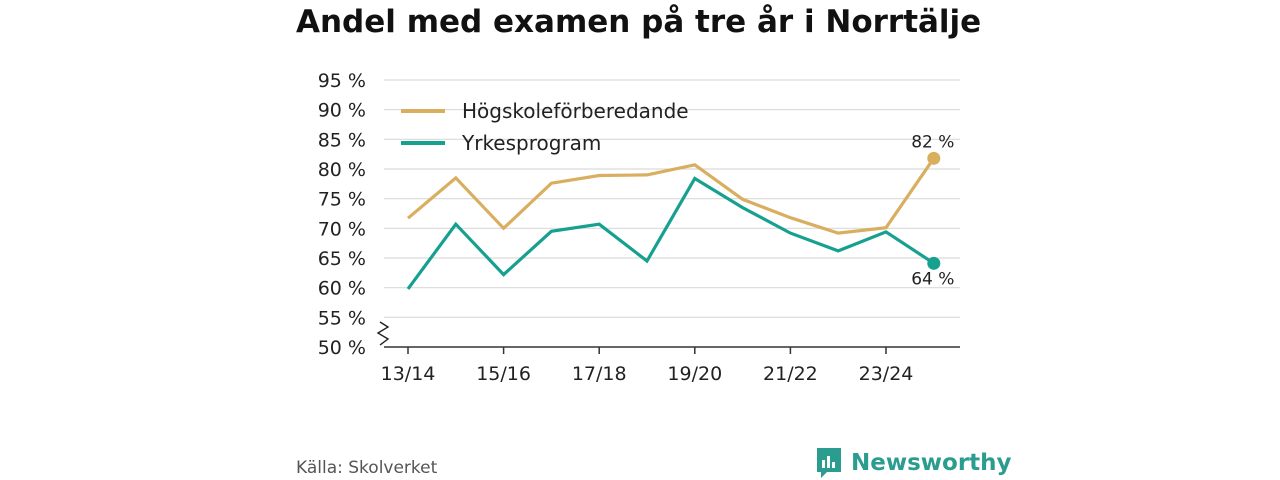  Describe the element at coordinates (545, 127) in the screenshot. I see `legend: Högskoleförberedande Yrkesprogram` at that location.